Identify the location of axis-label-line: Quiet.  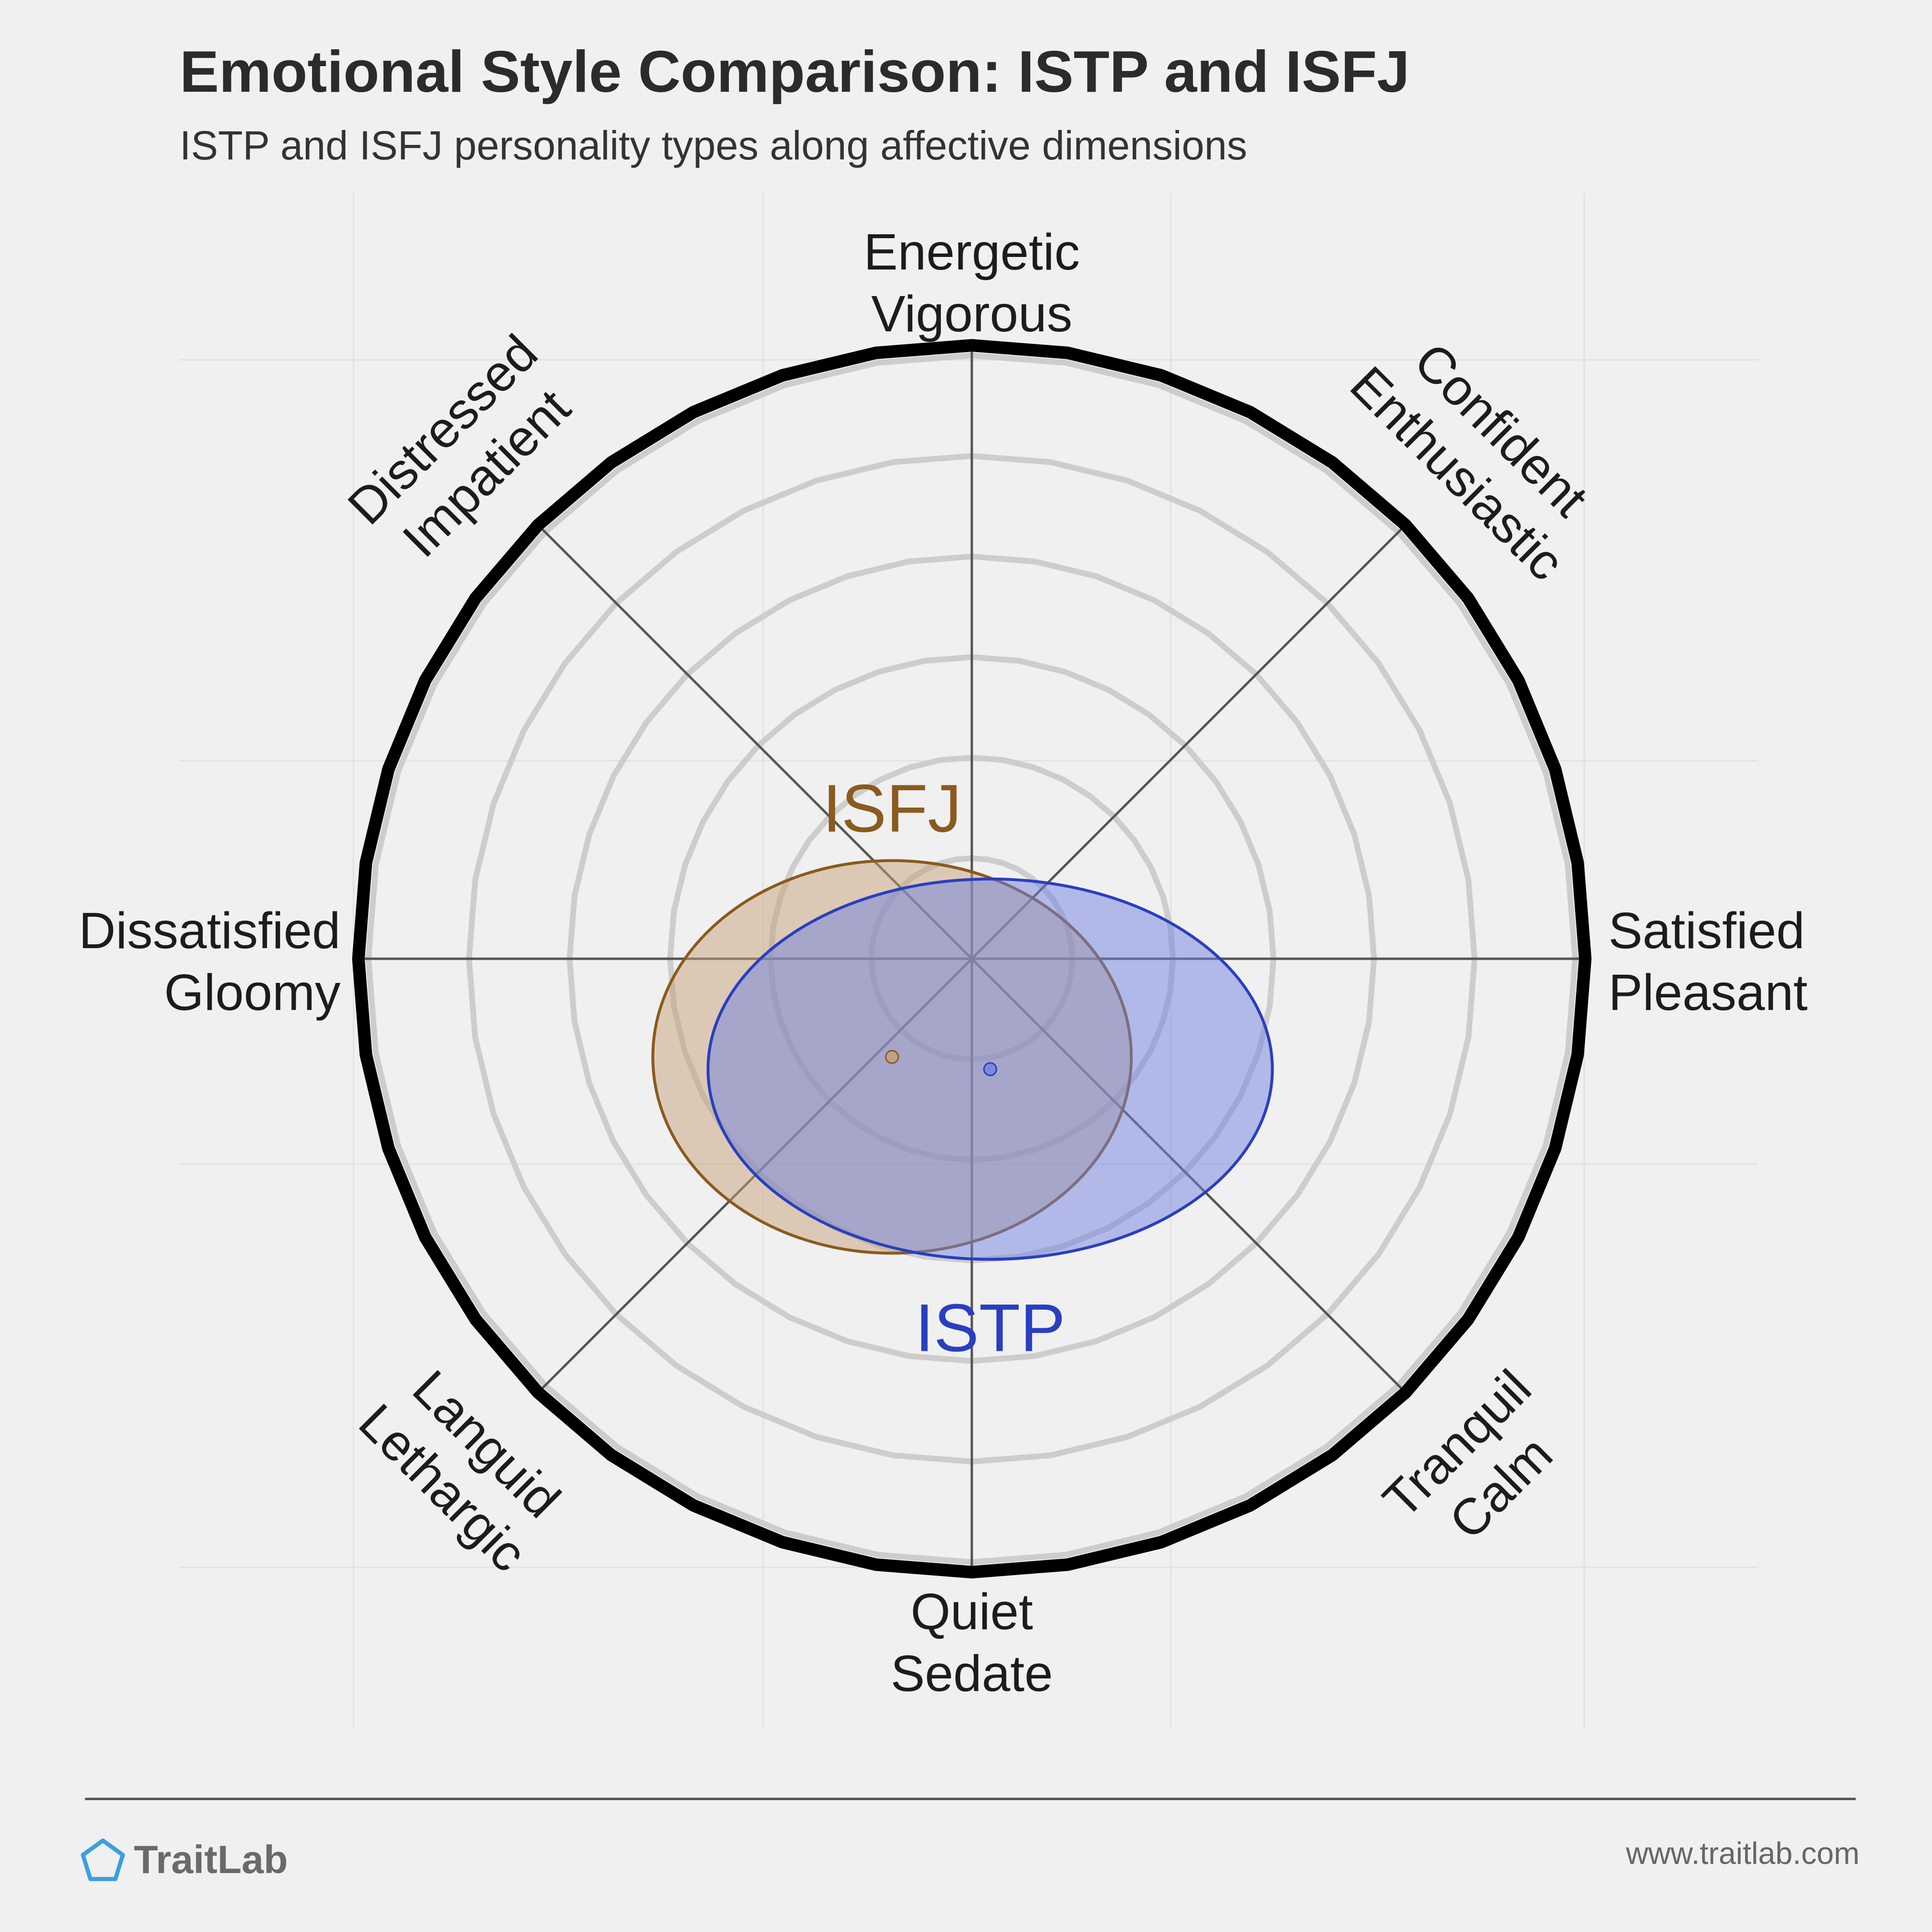
(971, 1611).